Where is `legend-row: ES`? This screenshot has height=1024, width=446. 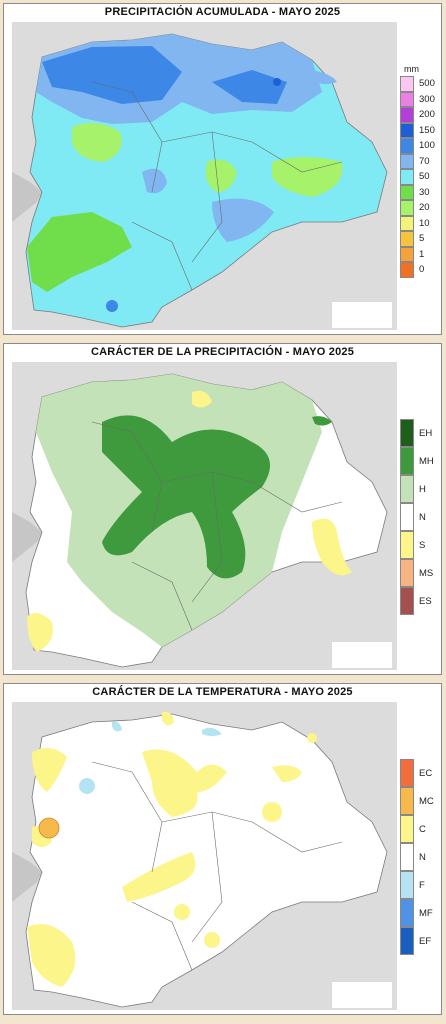
legend-row: ES is located at coordinates (420, 601).